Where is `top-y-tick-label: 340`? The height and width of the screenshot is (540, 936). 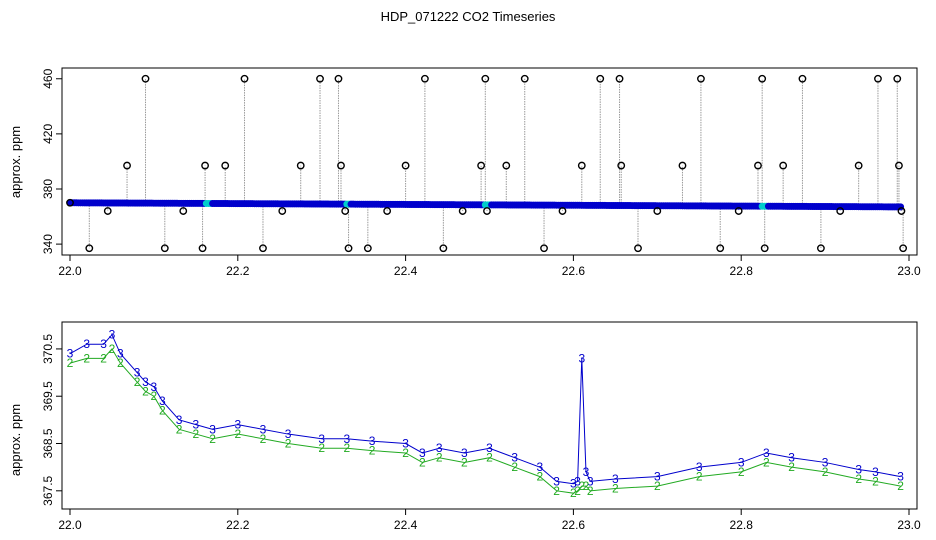 top-y-tick-label: 340 is located at coordinates (48, 244).